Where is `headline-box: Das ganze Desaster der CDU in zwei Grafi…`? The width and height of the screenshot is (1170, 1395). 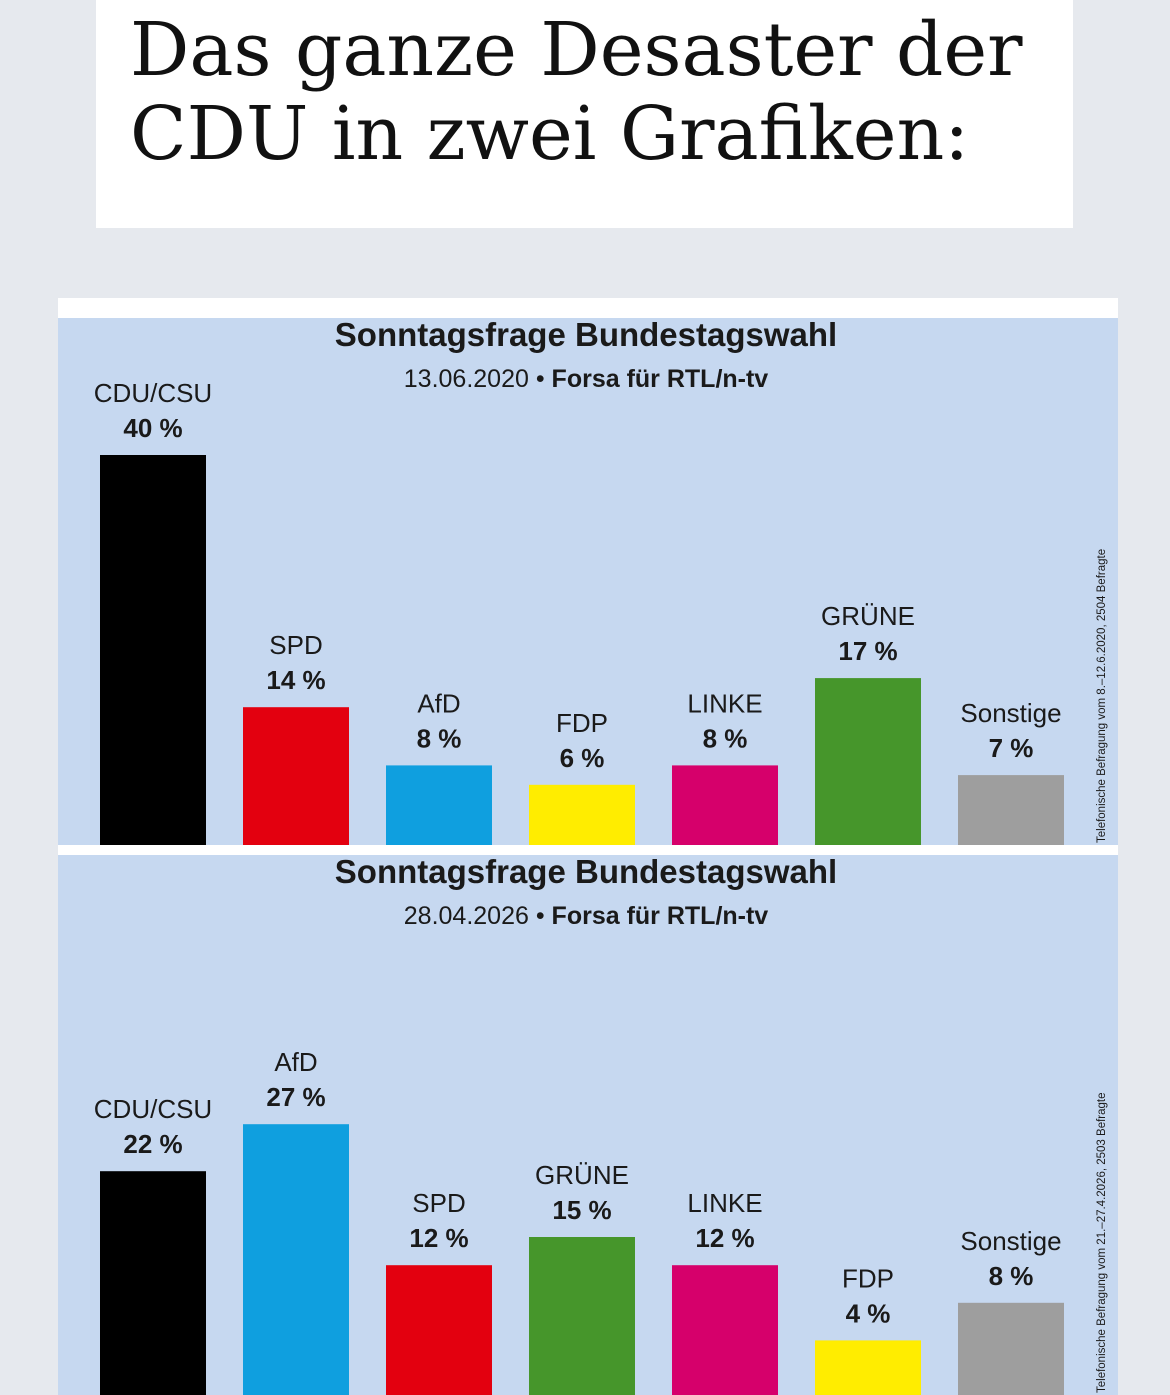 headline-box: Das ganze Desaster der CDU in zwei Grafi… is located at coordinates (584, 114).